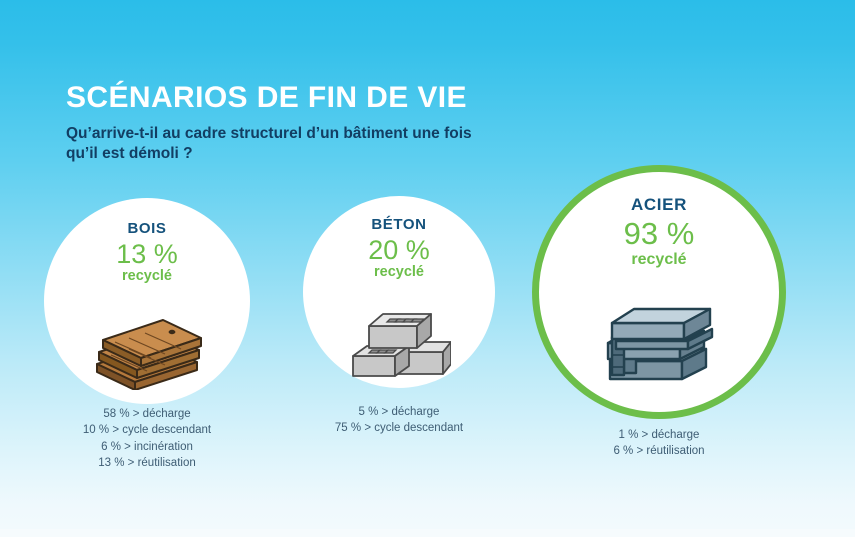 The width and height of the screenshot is (855, 537). I want to click on fate-line: 10 % > cycle descendant, so click(147, 430).